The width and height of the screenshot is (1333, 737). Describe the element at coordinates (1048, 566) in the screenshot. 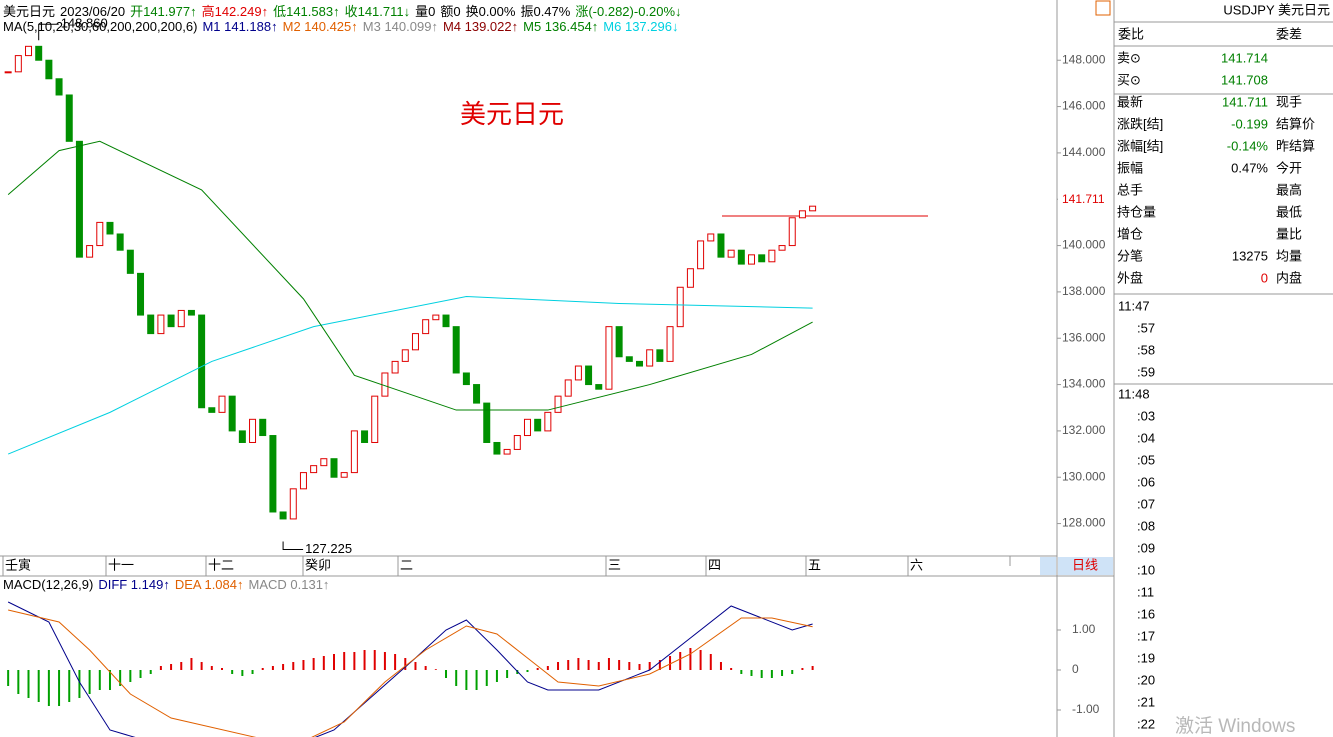

I see `scroll-box` at that location.